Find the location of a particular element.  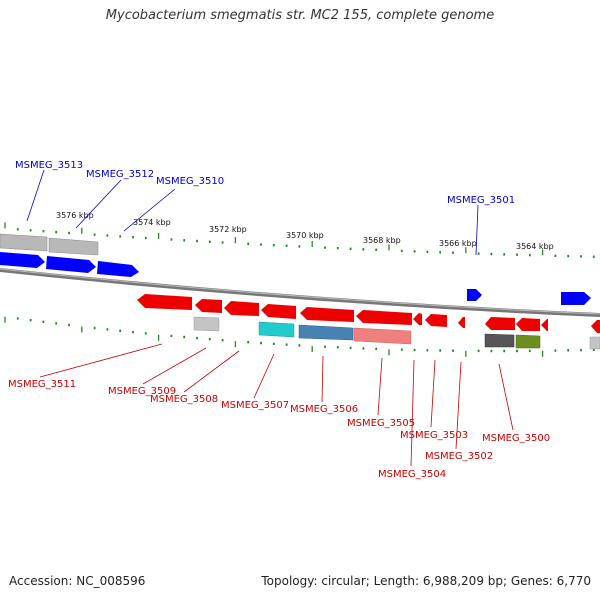

reverse-genes is located at coordinates (368, 313).